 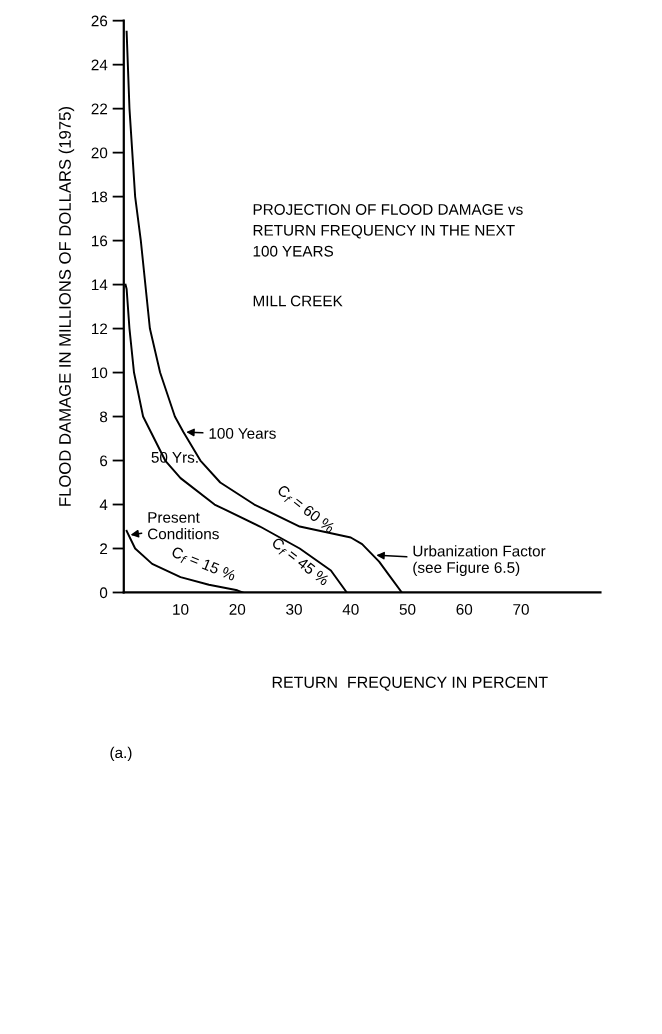 I want to click on y-tick-label: 10, so click(x=99, y=373).